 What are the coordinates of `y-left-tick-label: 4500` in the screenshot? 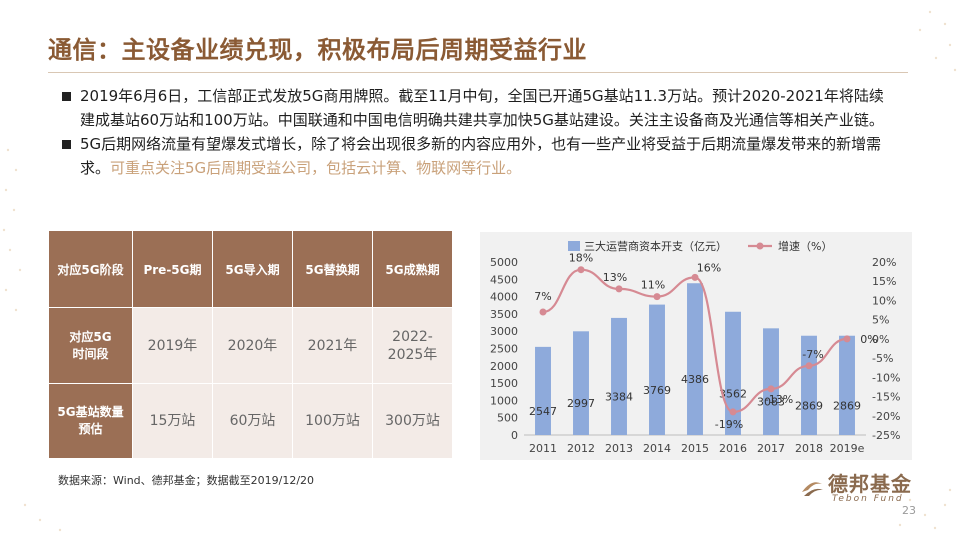 It's located at (504, 279).